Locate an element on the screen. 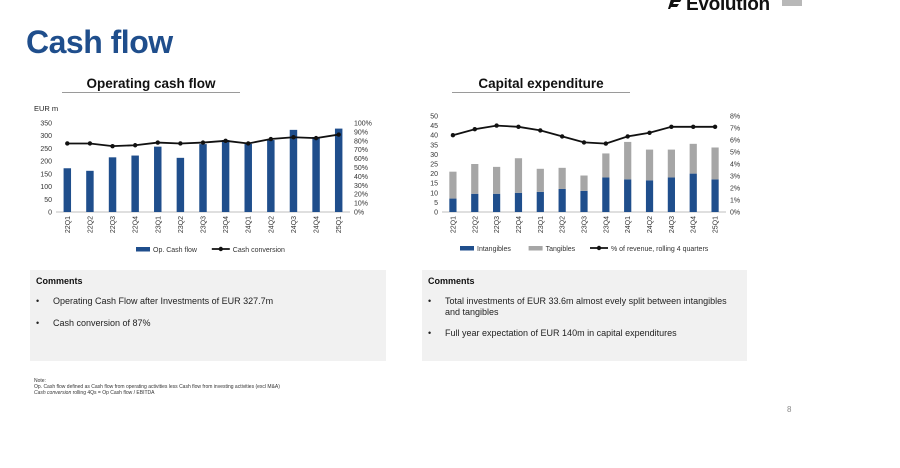  y2-tick-label: 50% is located at coordinates (361, 168).